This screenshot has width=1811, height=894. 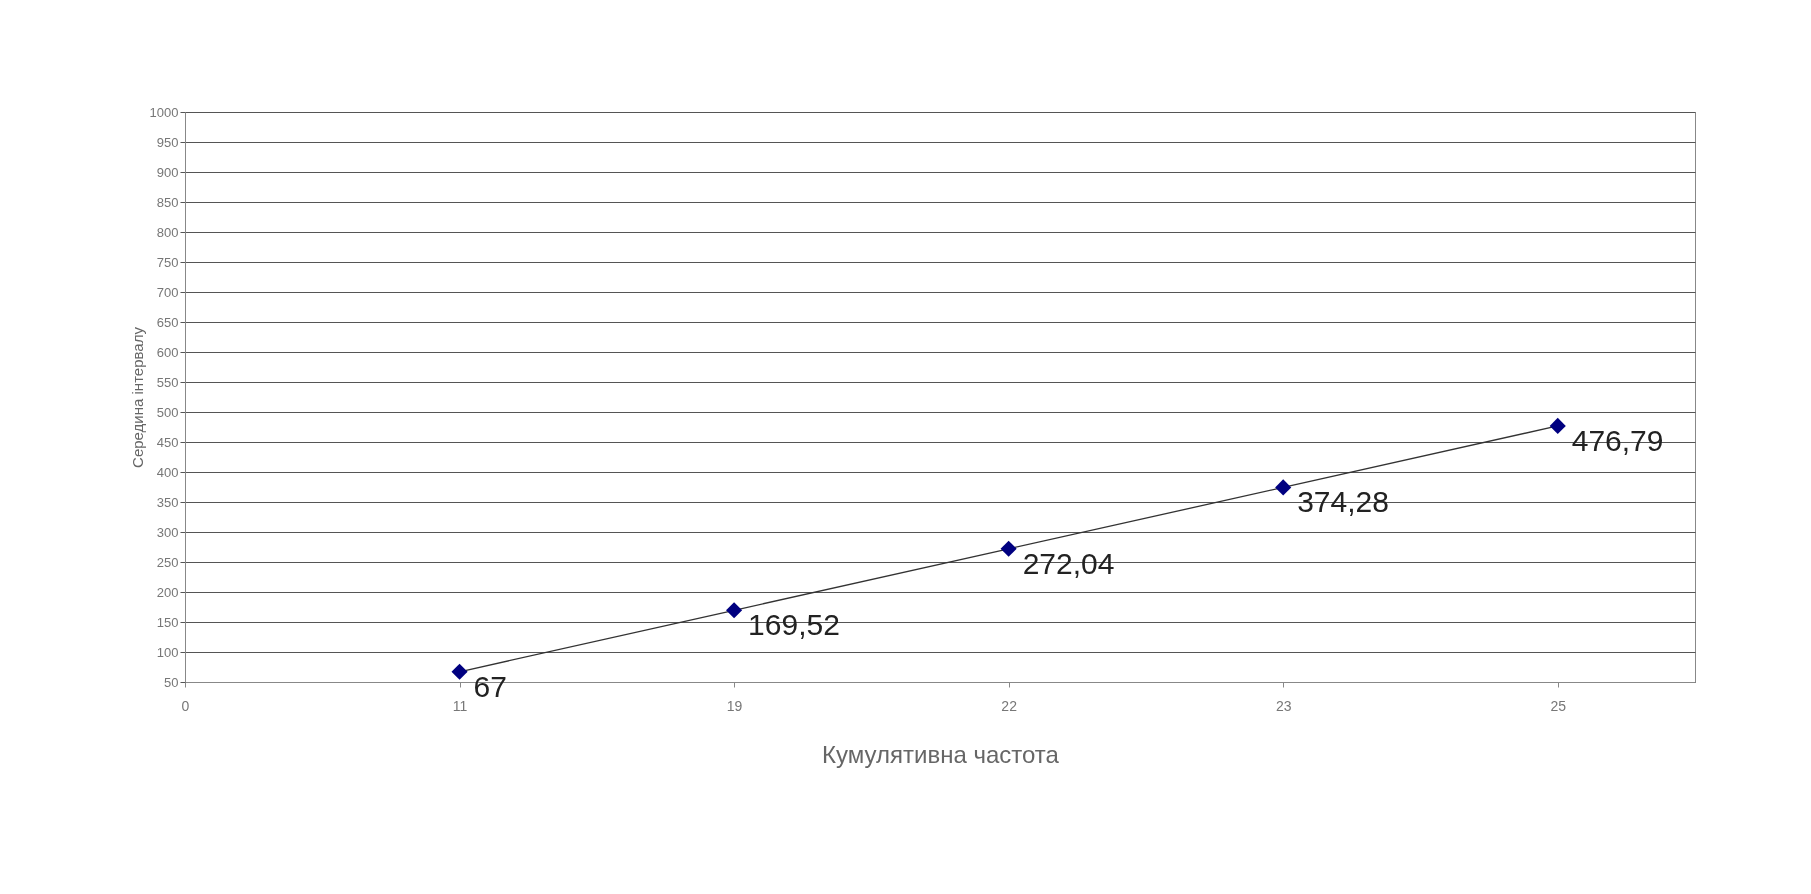 I want to click on x-tick-label: 23, so click(x=1283, y=705).